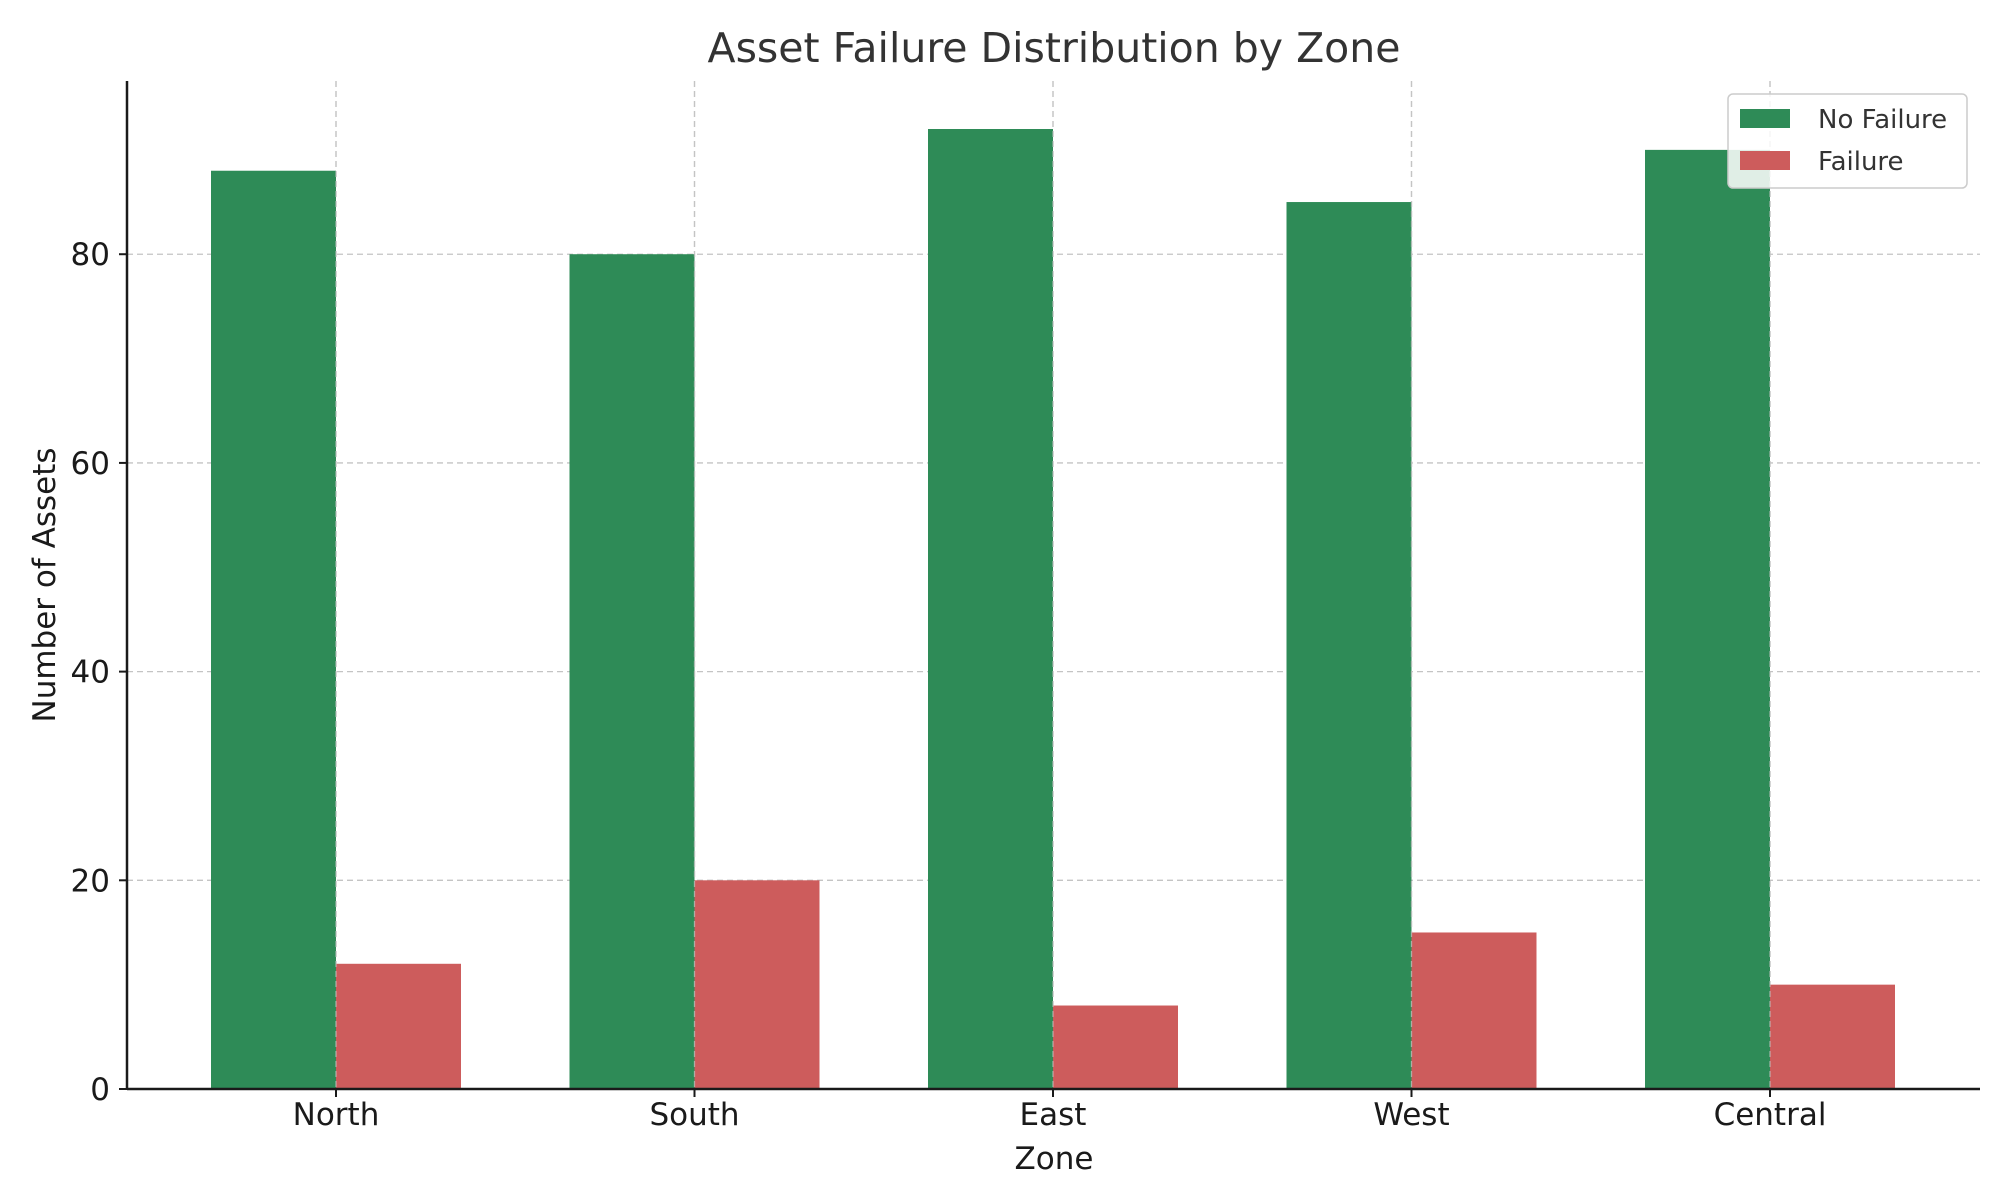 Image resolution: width=2000 pixels, height=1200 pixels. What do you see at coordinates (90, 255) in the screenshot?
I see `y-tick-label: 80` at bounding box center [90, 255].